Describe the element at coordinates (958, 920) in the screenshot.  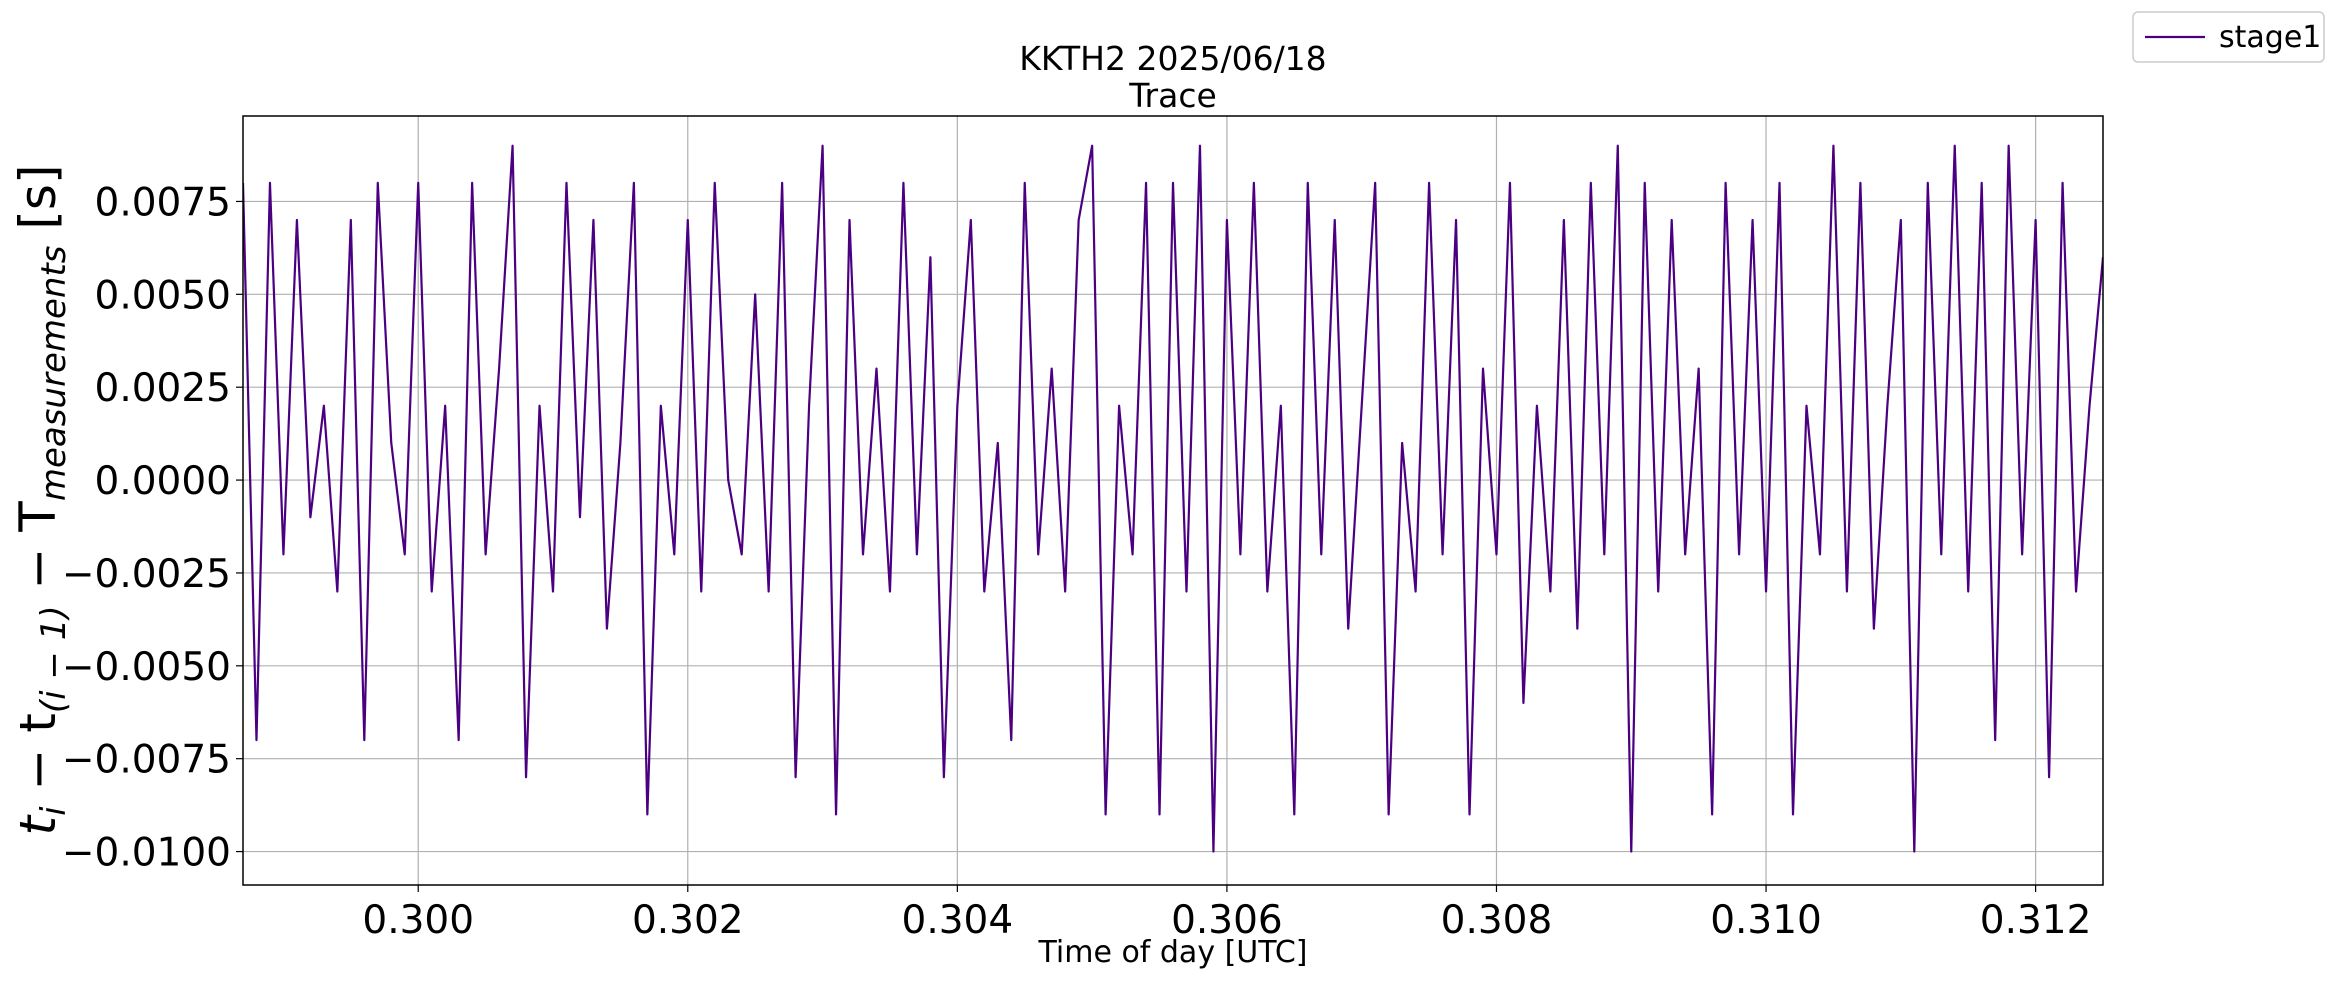
I see `x-tick-label: 0.304` at that location.